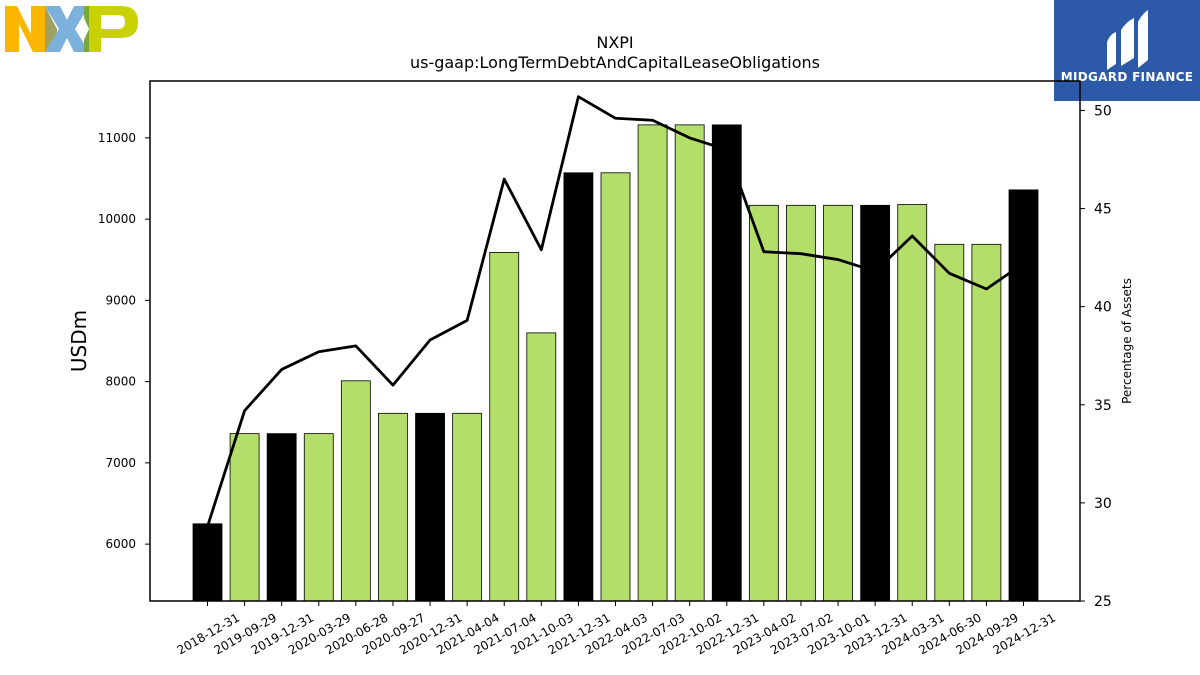 The width and height of the screenshot is (1200, 675). Describe the element at coordinates (1103, 602) in the screenshot. I see `y2-tick-label: 25` at that location.